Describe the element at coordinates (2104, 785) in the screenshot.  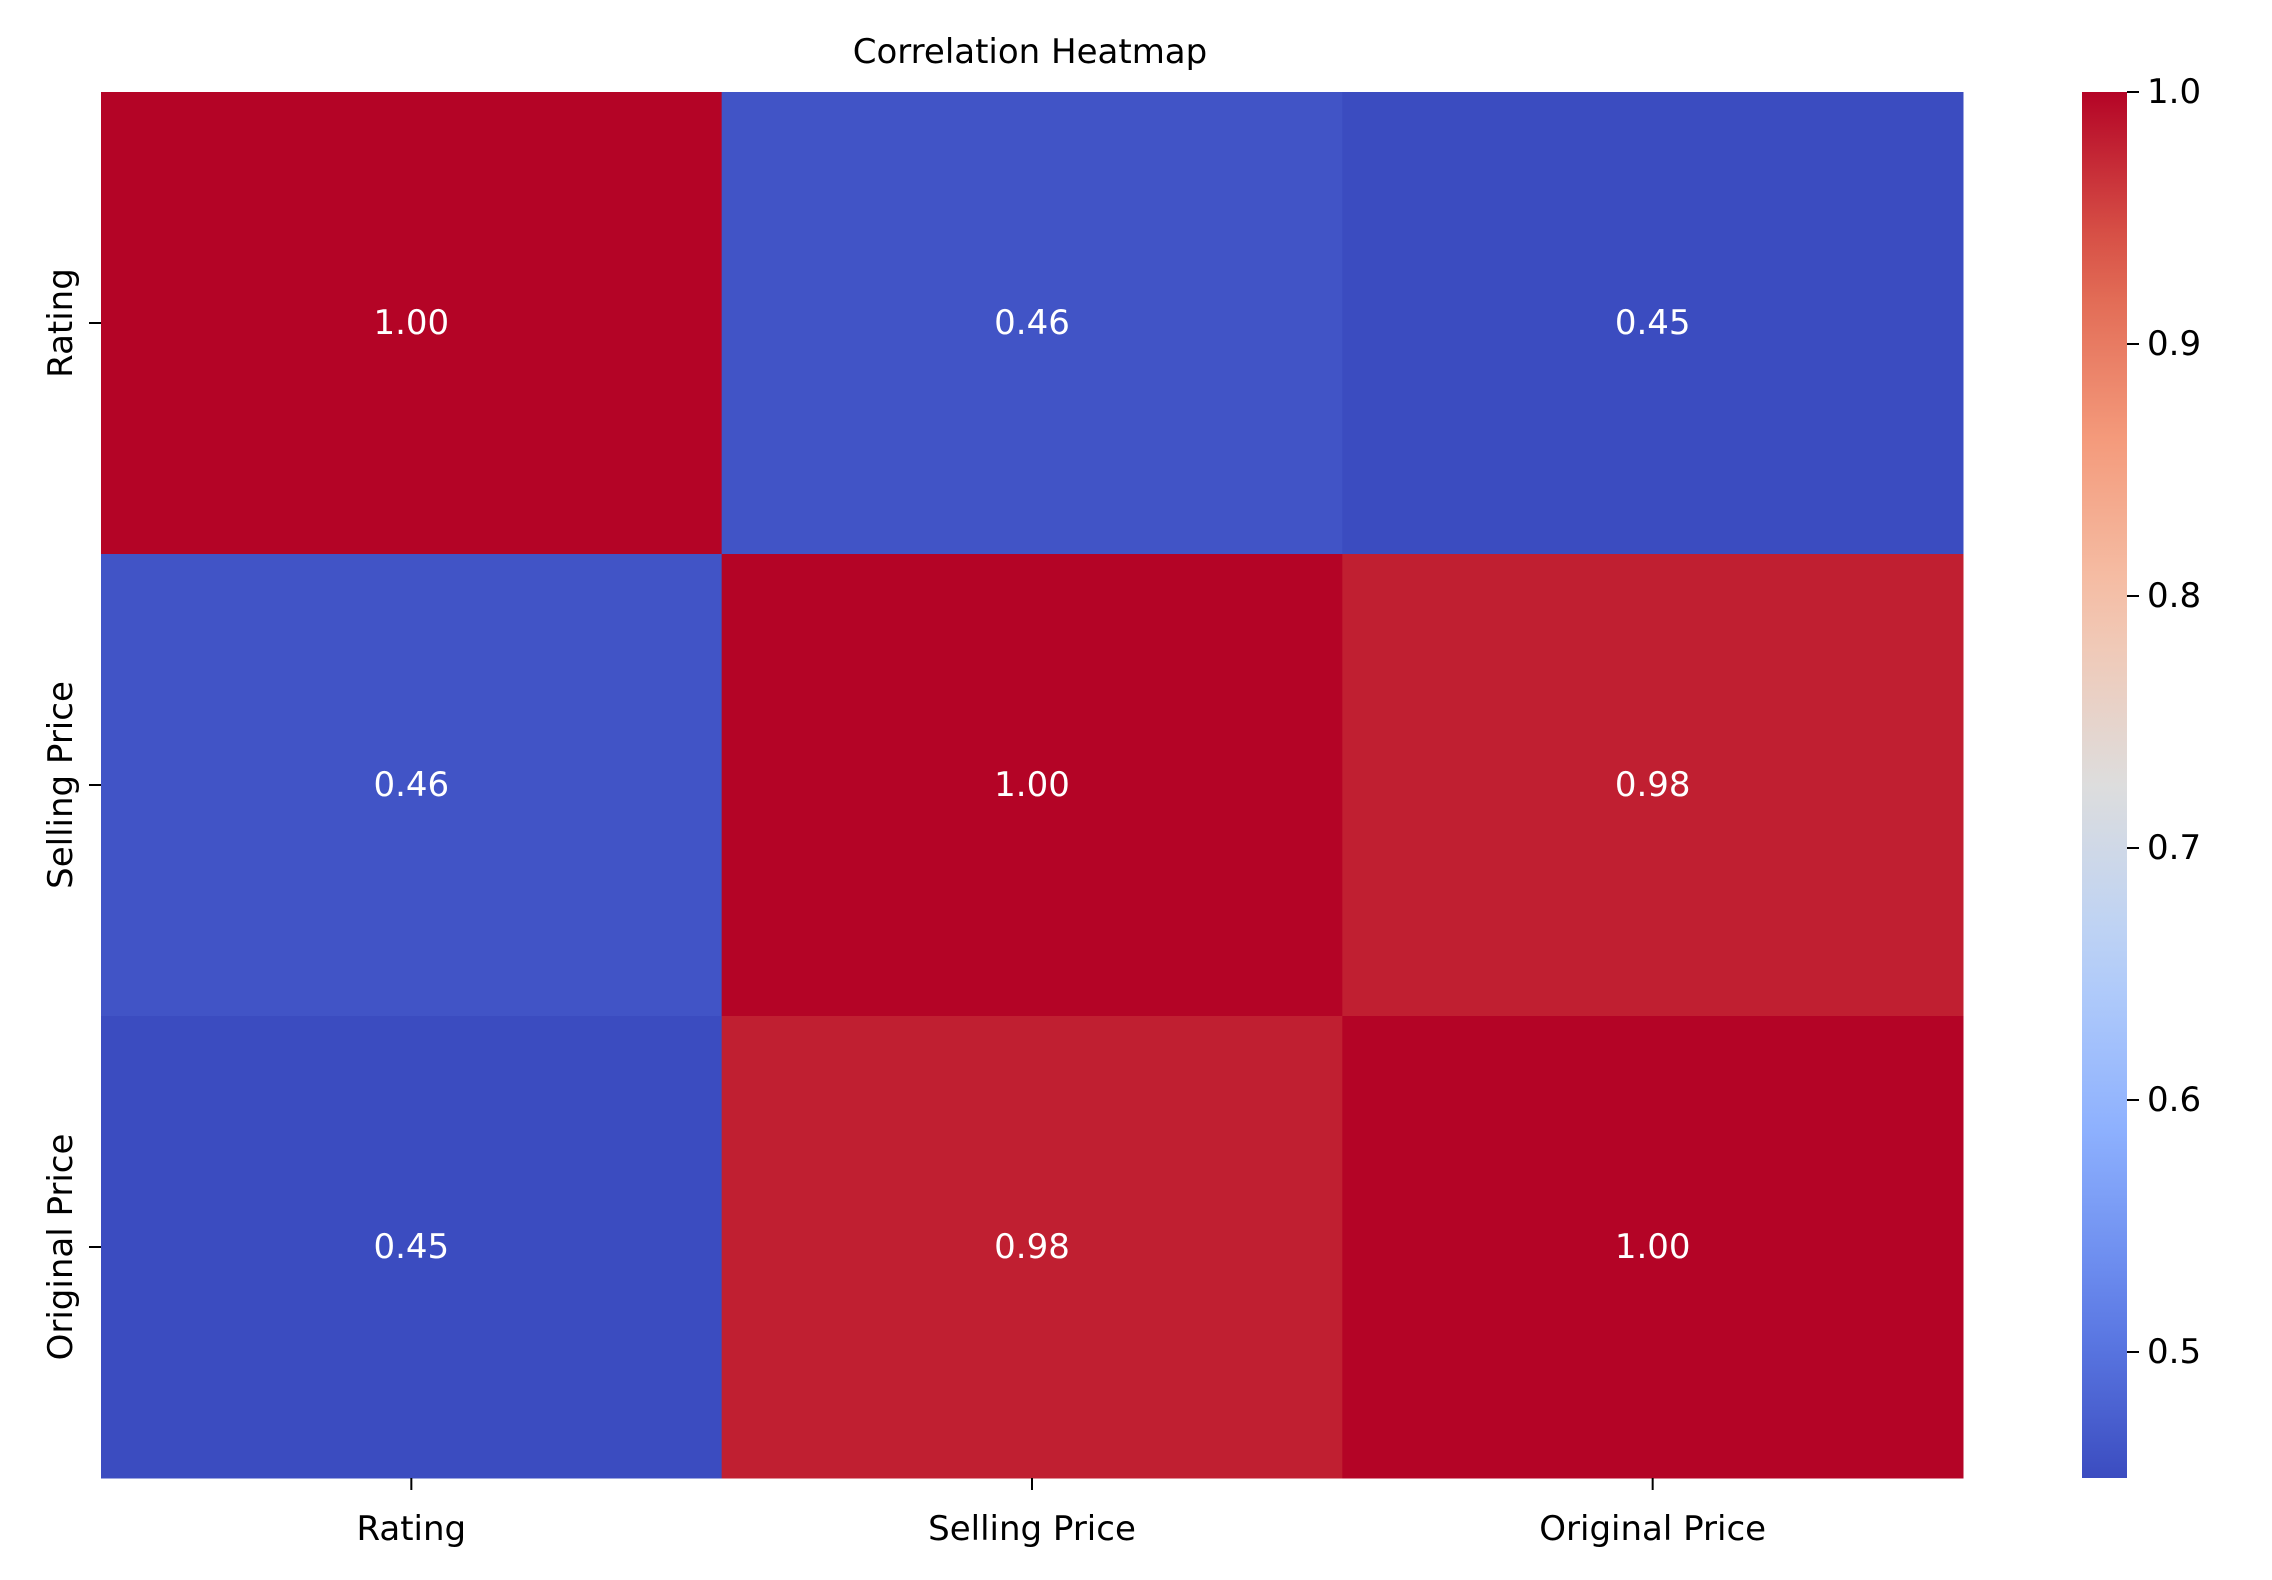
I see `colorbar-gradient` at that location.